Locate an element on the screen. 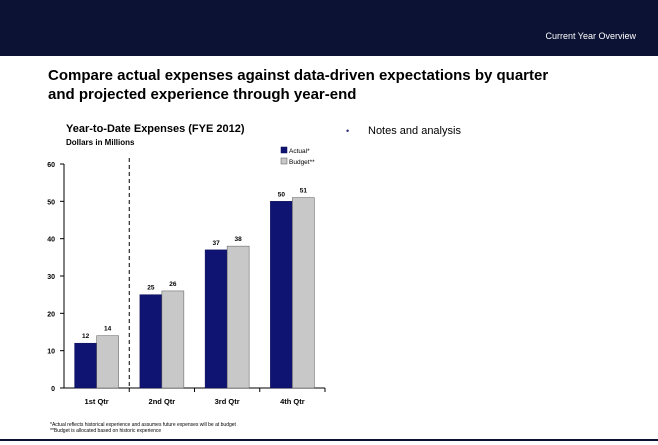  legend-label-actual: Actual* is located at coordinates (299, 151).